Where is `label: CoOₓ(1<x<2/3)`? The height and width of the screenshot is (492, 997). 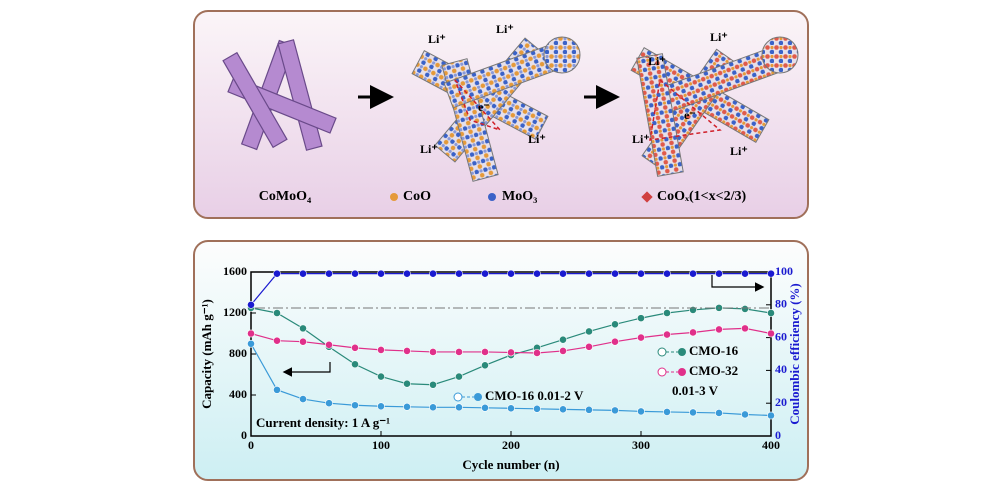
label: CoOₓ(1<x<2/3) is located at coordinates (702, 196).